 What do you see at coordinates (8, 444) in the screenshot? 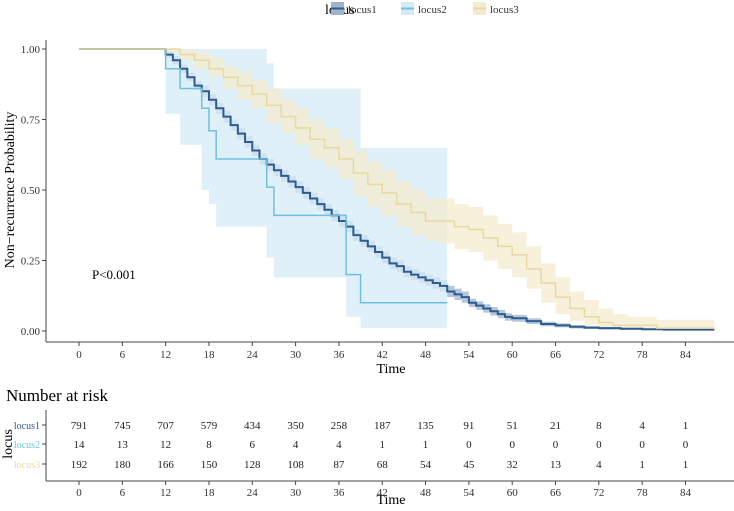
I see `risk-table-y-label: locus` at bounding box center [8, 444].